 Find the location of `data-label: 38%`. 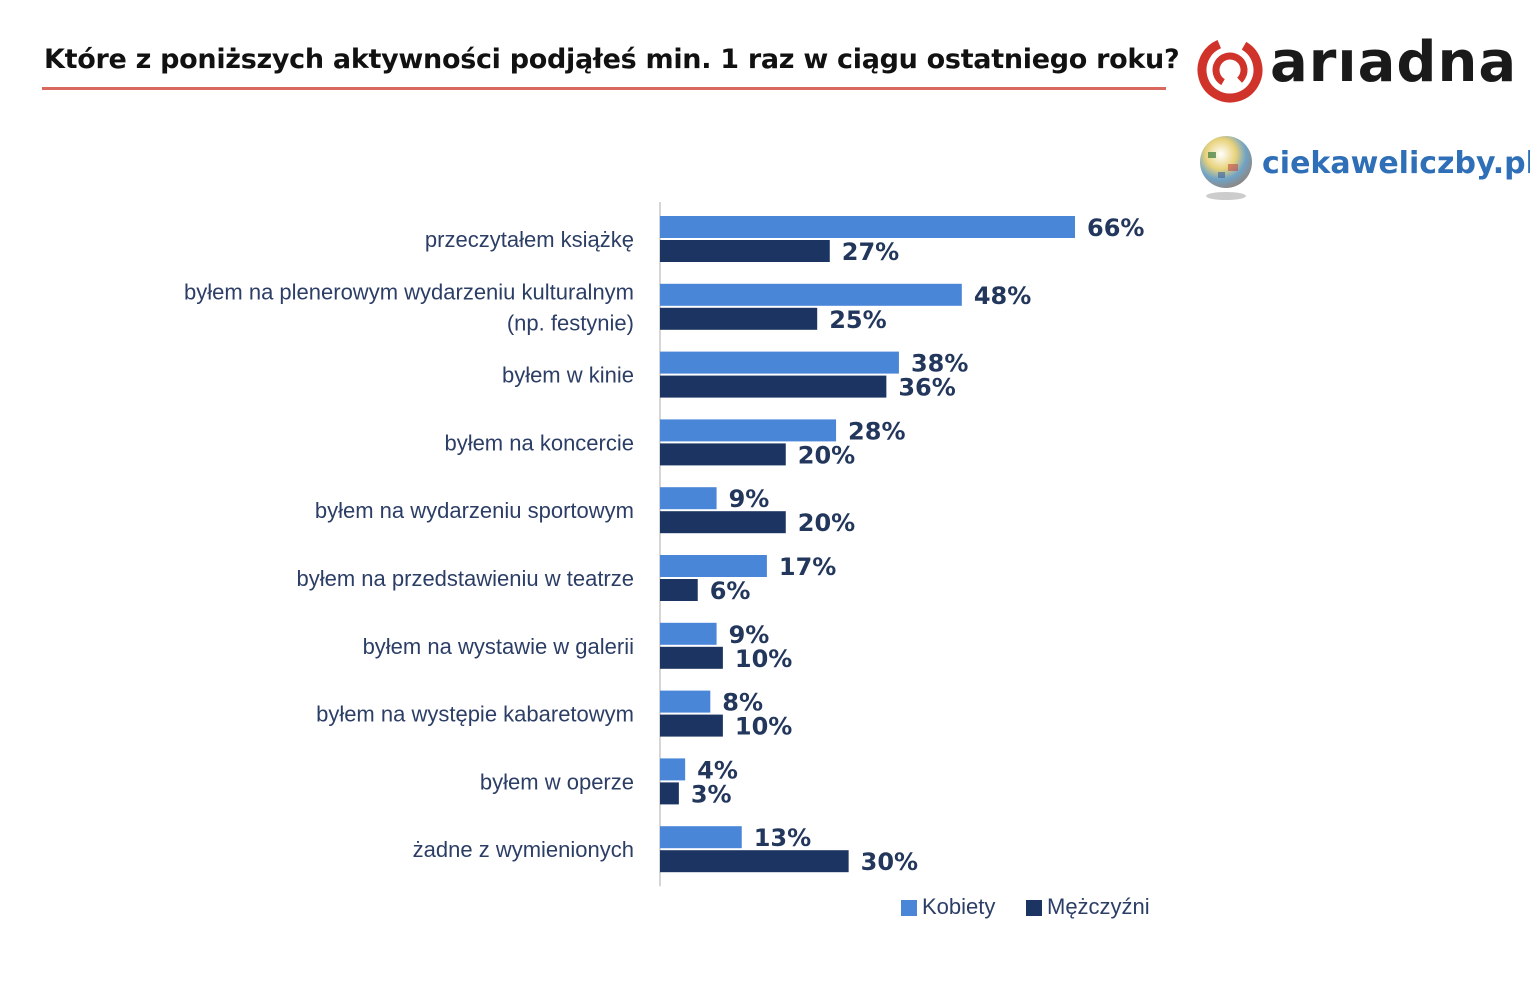

data-label: 38% is located at coordinates (939, 364).